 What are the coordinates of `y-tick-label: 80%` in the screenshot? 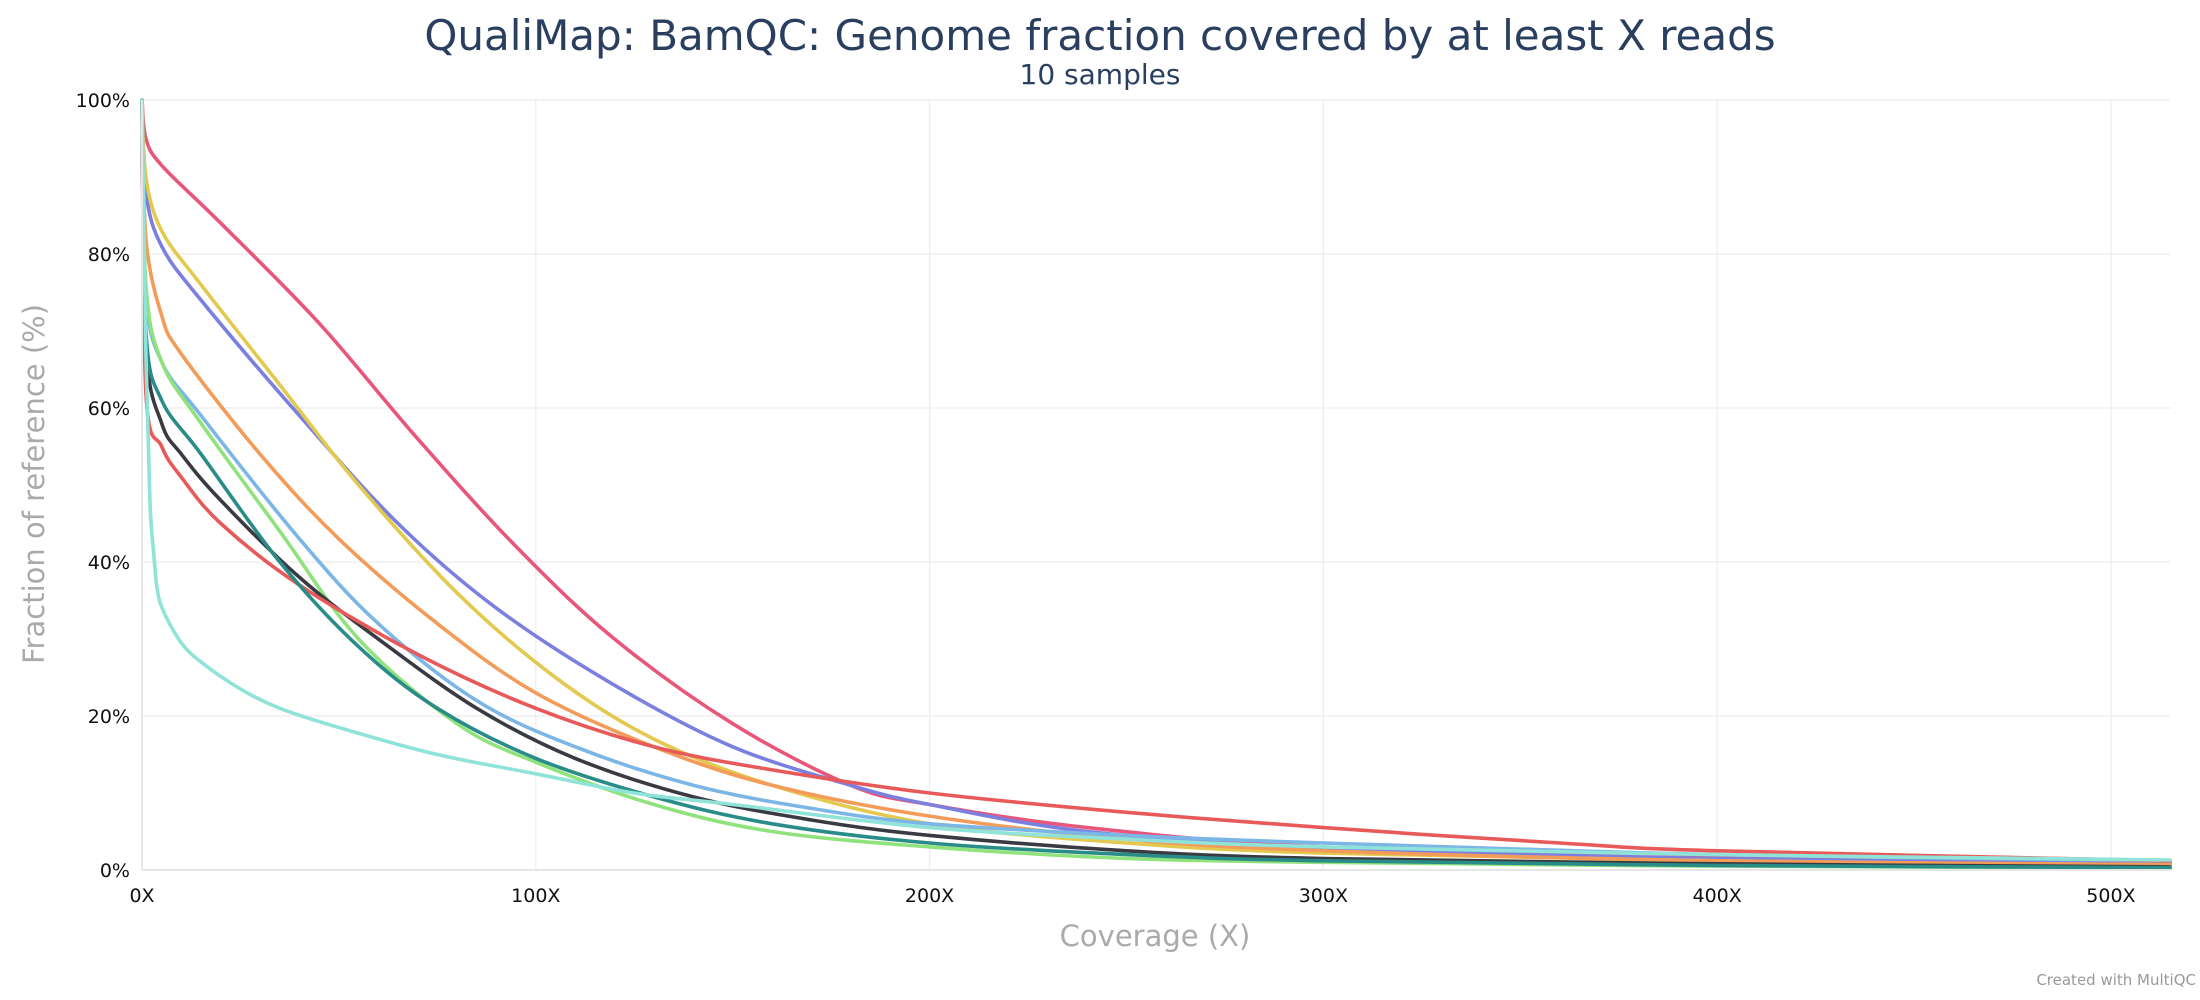 It's located at (109, 255).